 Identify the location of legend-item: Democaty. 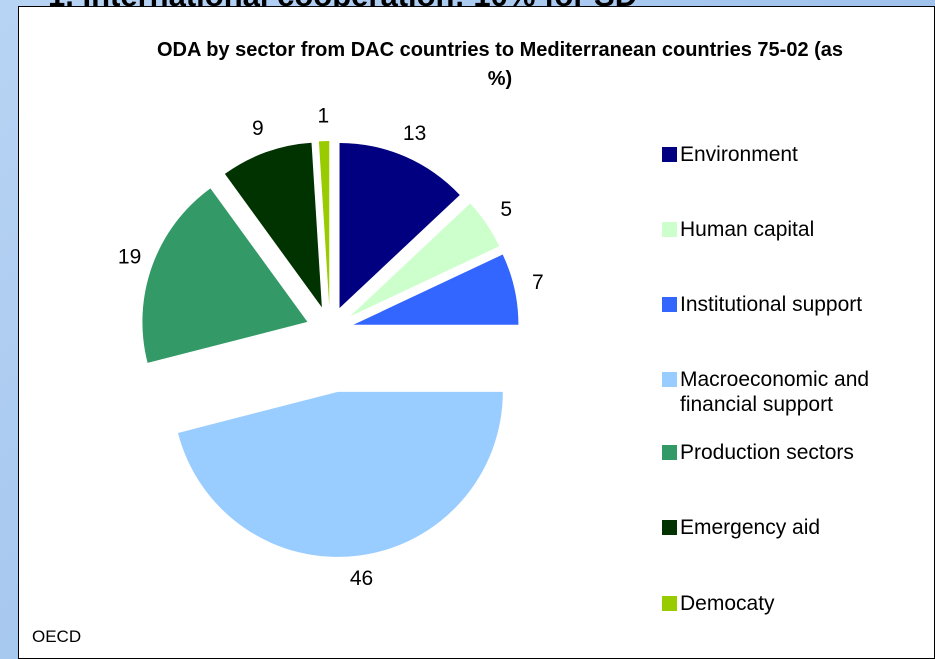
(797, 603).